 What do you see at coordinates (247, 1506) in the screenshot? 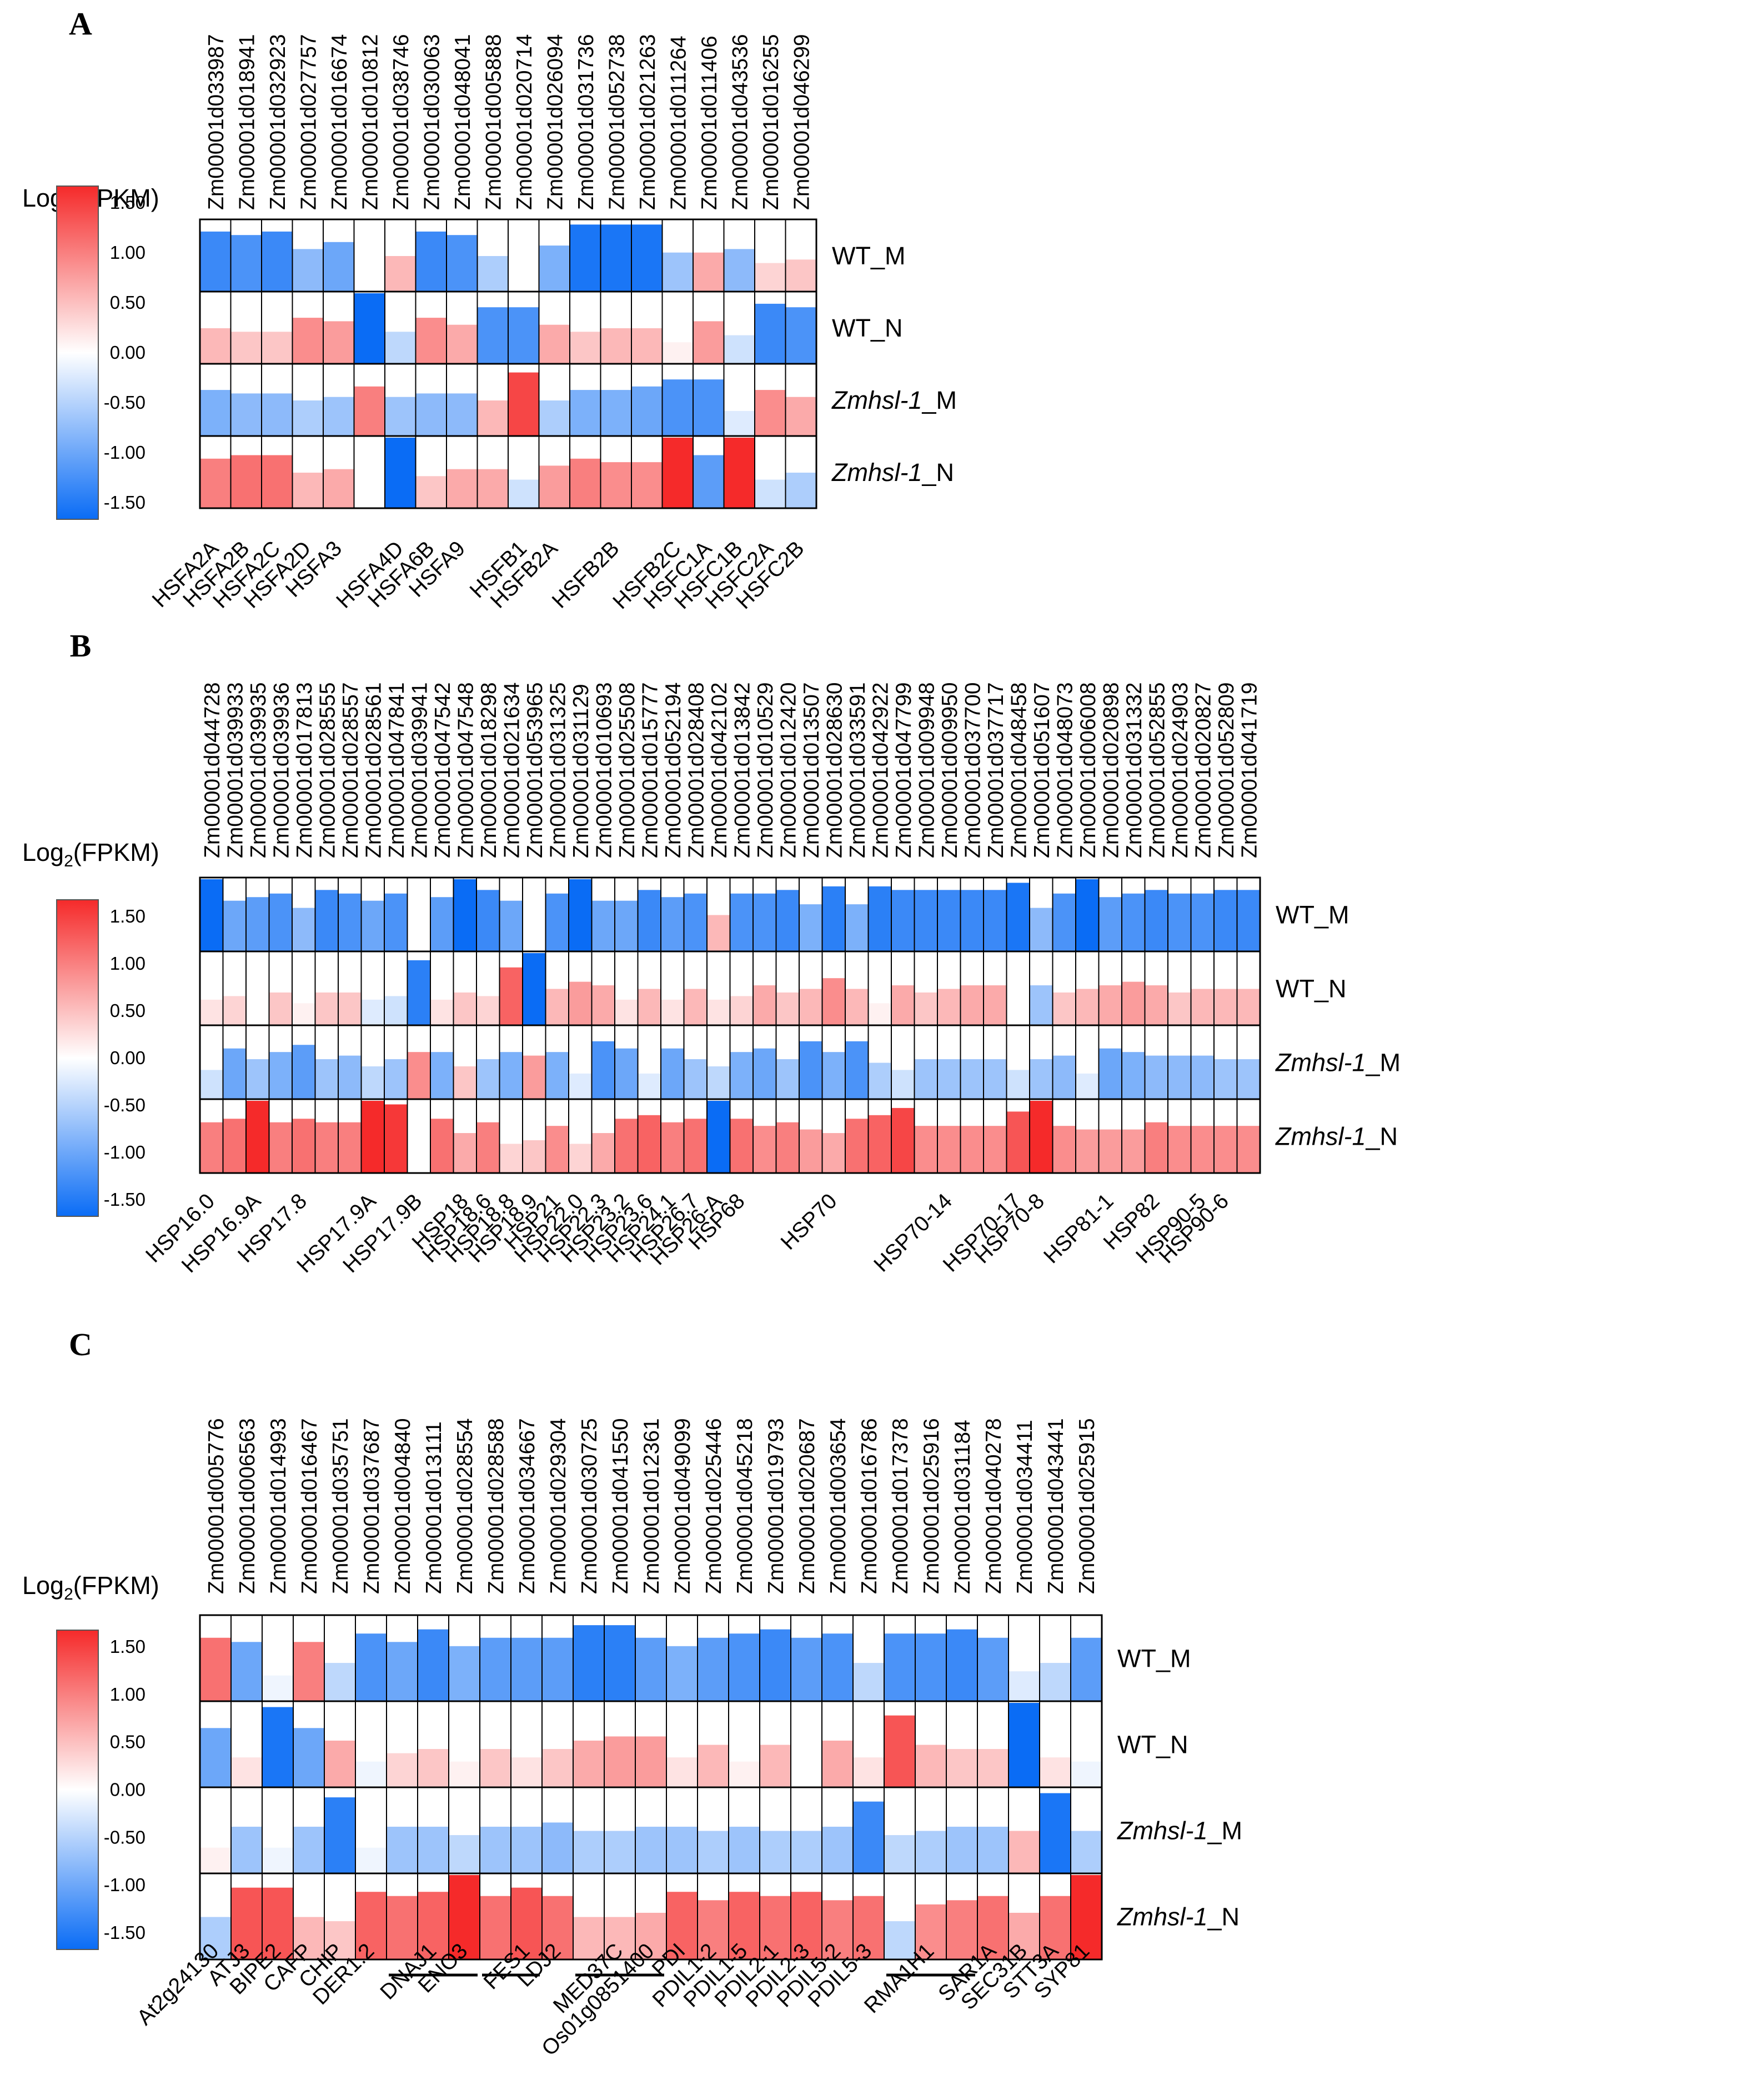
I see `gene-id-label: Zm00001d006563` at bounding box center [247, 1506].